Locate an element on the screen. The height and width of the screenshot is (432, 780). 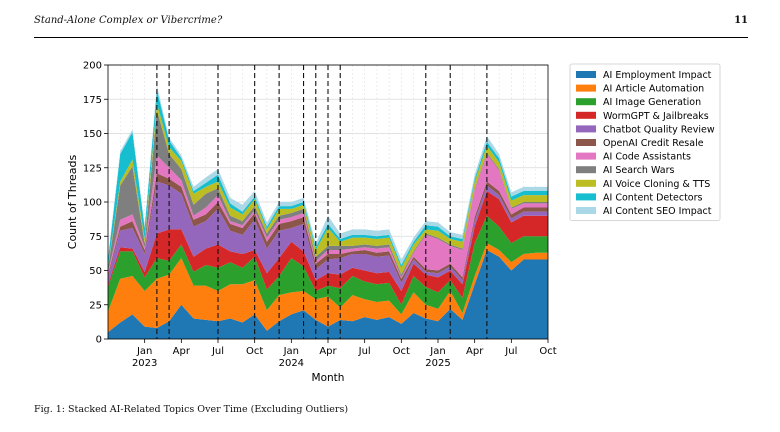
legend-box is located at coordinates (645, 142).